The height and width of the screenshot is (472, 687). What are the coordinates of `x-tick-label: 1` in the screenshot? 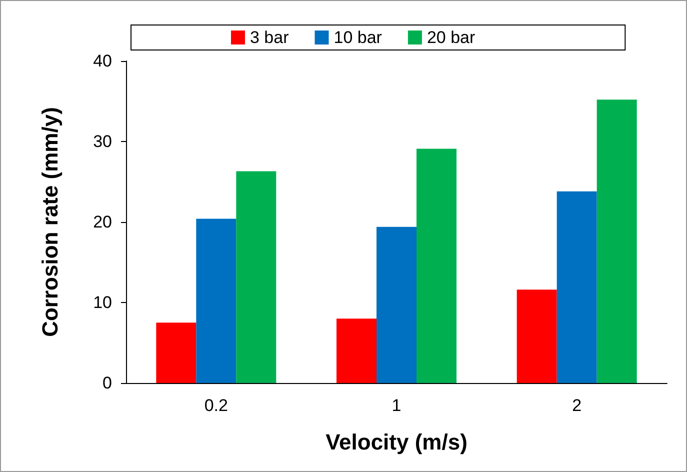 It's located at (397, 405).